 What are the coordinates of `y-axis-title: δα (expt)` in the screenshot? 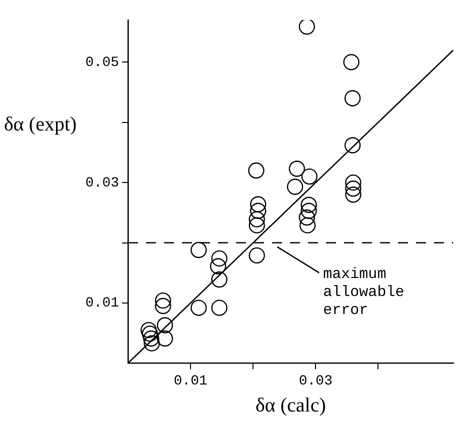 It's located at (40, 125).